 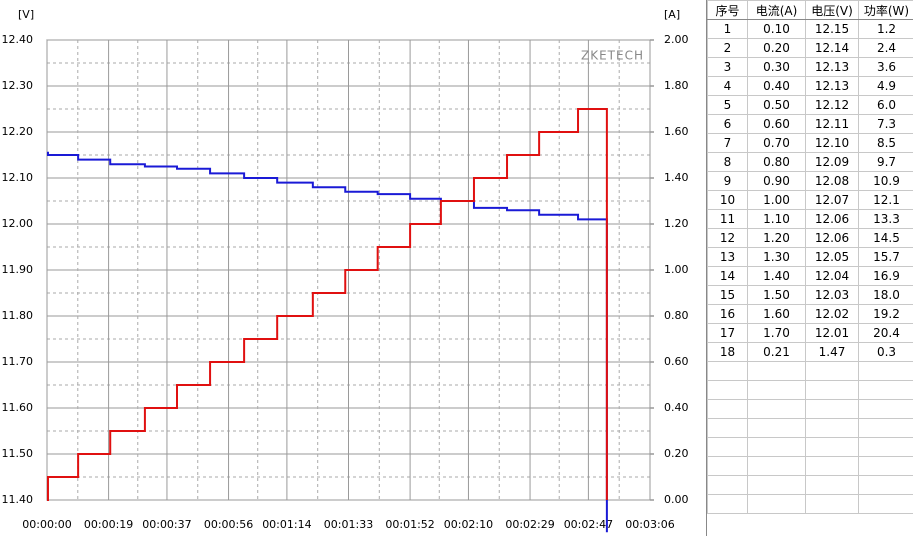 I want to click on table-cell: 7.3, so click(x=885, y=124).